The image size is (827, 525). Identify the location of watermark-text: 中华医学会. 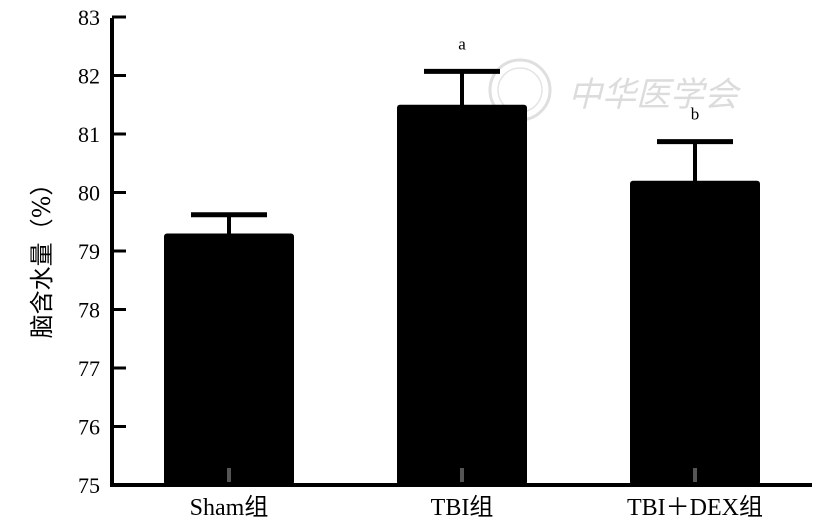
(655, 95).